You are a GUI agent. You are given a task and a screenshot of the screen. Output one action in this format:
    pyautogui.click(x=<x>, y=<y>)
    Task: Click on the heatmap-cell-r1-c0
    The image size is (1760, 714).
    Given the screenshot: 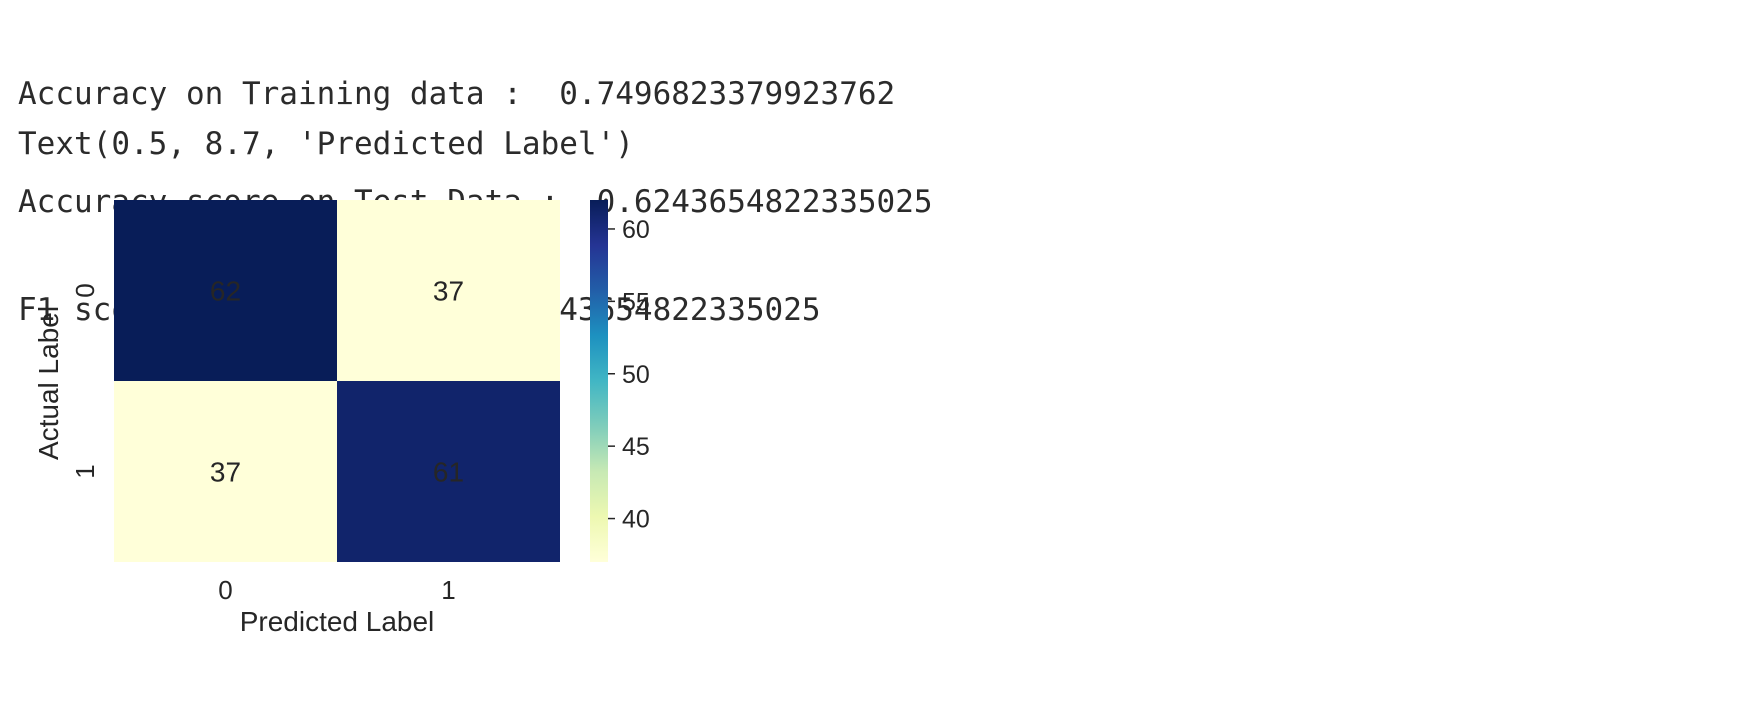 What is the action you would take?
    pyautogui.click(x=225, y=471)
    